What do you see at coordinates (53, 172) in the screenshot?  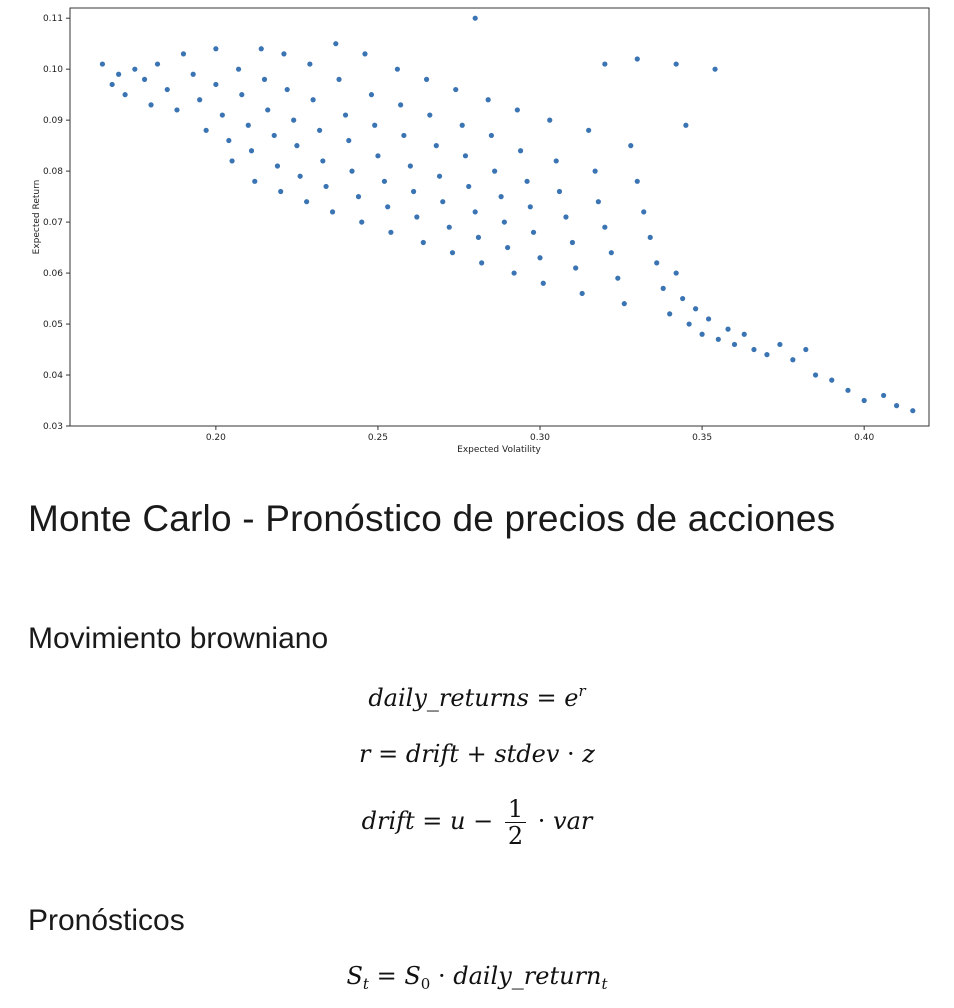 I see `y-tick-label: 0.08` at bounding box center [53, 172].